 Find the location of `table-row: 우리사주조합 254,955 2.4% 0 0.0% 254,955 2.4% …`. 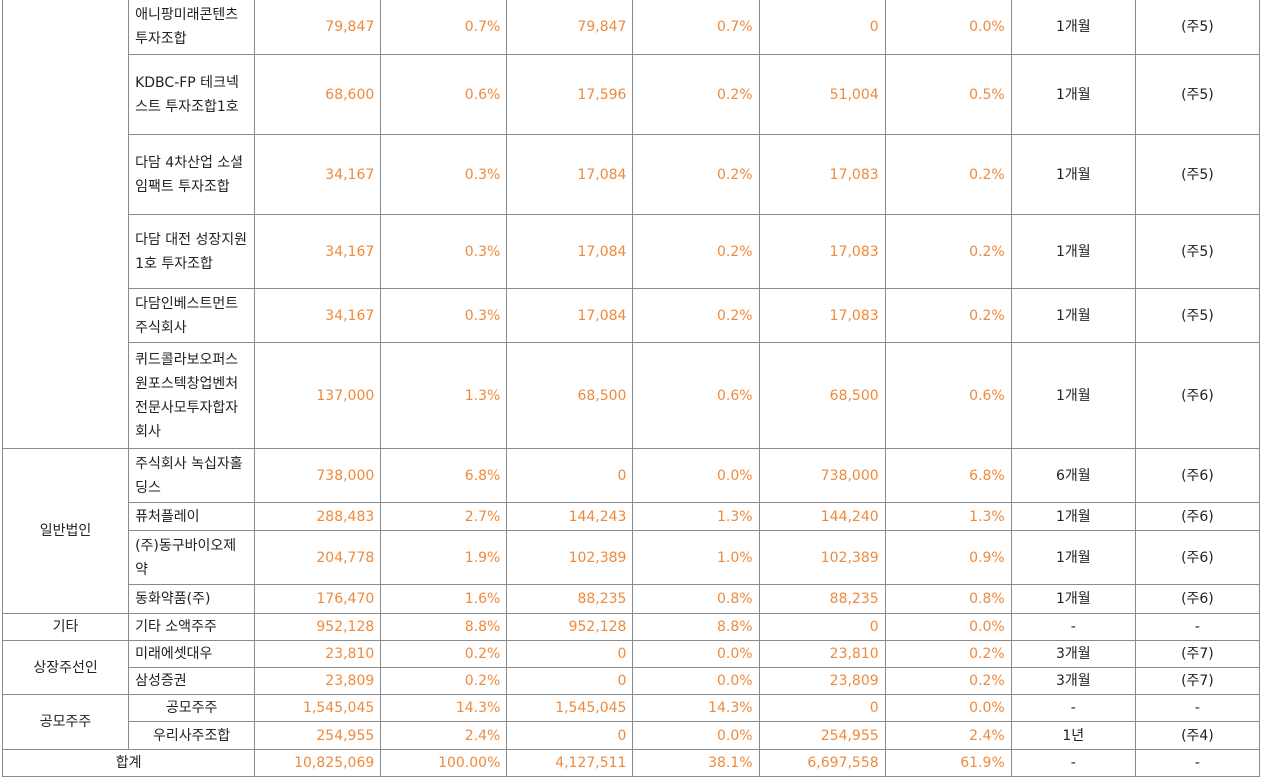

table-row: 우리사주조합 254,955 2.4% 0 0.0% 254,955 2.4% … is located at coordinates (632, 735).